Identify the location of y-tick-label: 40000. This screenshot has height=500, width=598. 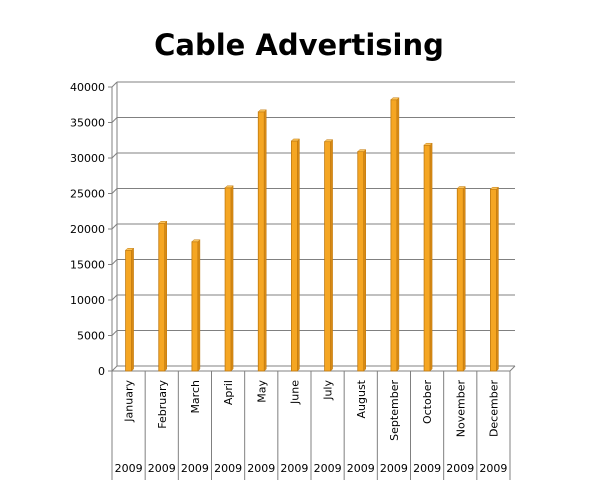
(87, 87).